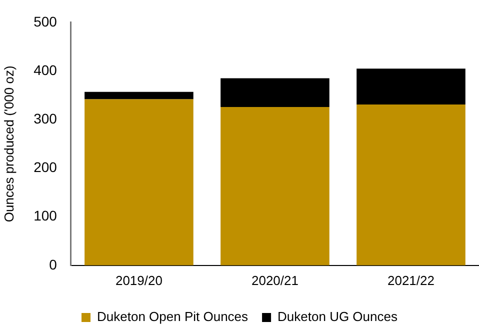 The height and width of the screenshot is (336, 479). What do you see at coordinates (46, 216) in the screenshot?
I see `y-tick-label: 100` at bounding box center [46, 216].